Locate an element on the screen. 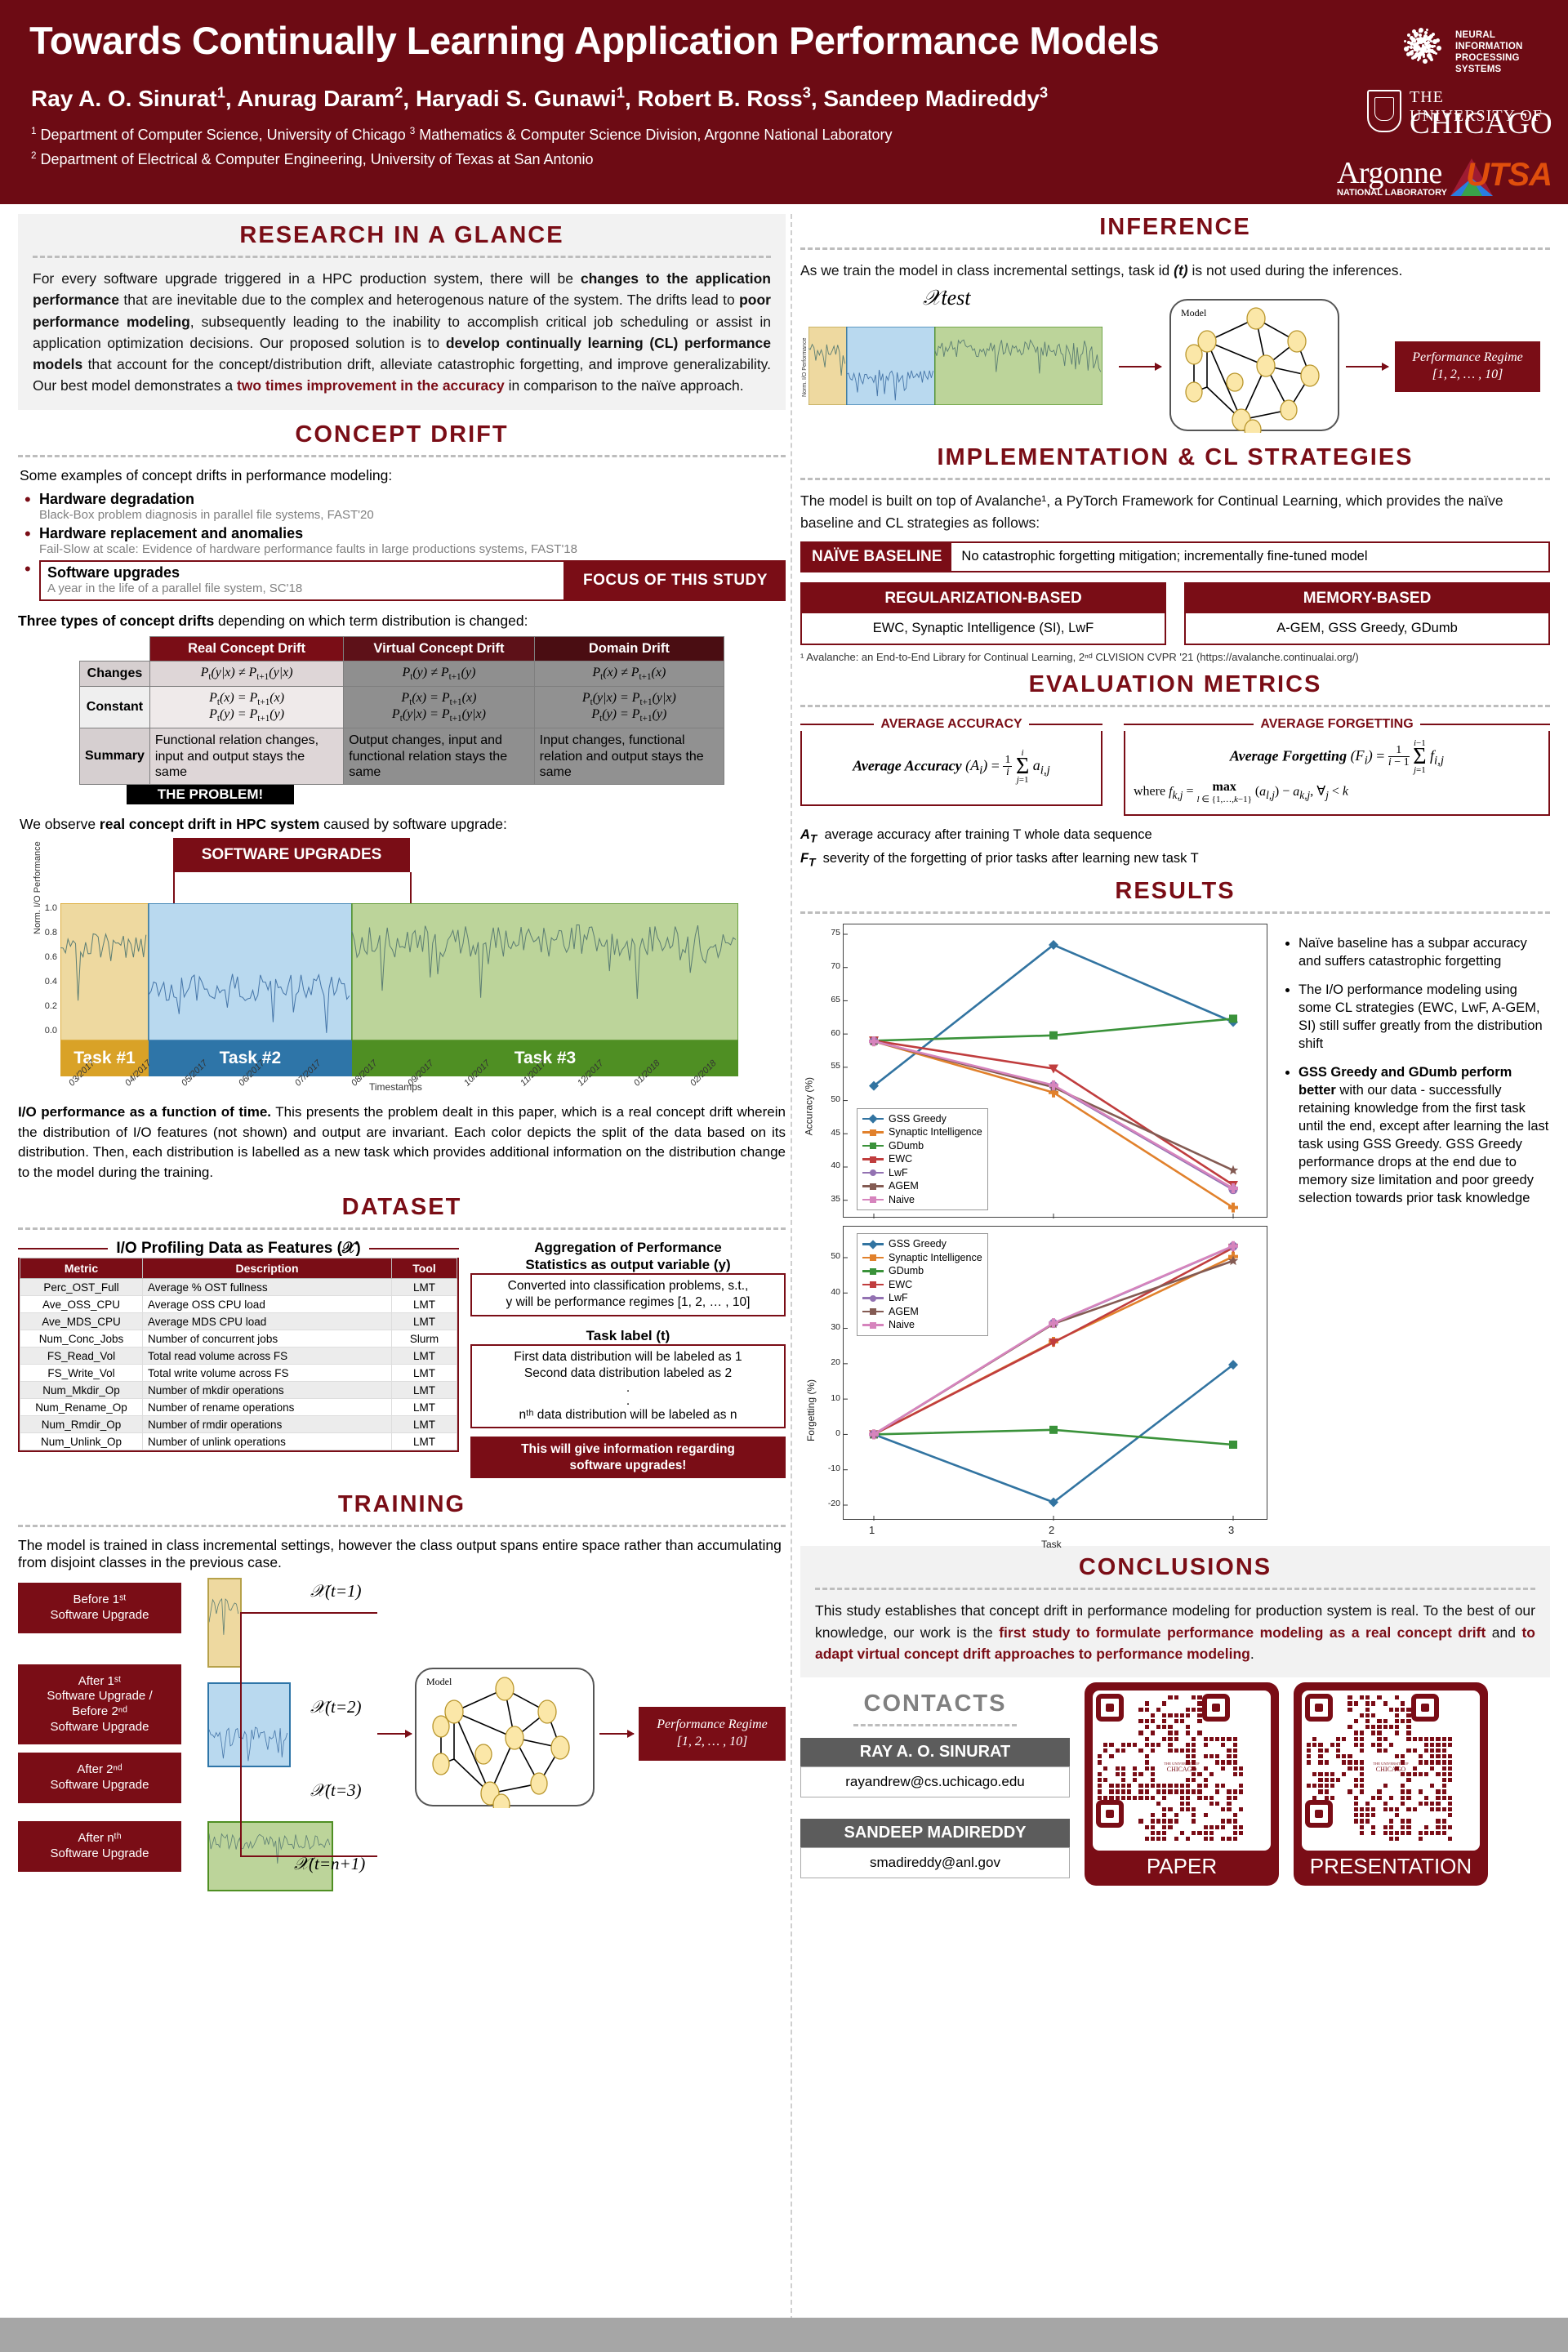 This screenshot has width=1568, height=2352. contact-email-0: rayandrew@cs.uchicago.edu is located at coordinates (935, 1782).